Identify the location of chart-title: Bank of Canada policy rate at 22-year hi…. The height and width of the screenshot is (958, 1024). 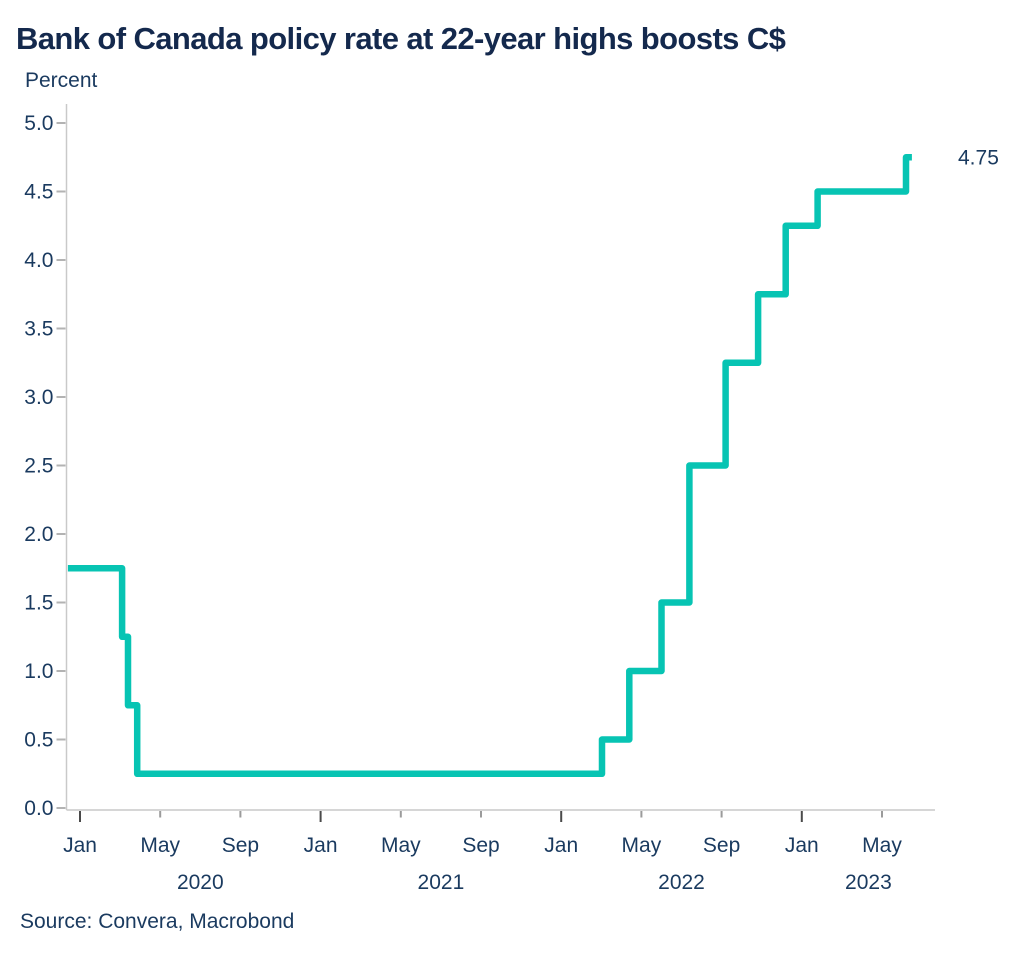
(401, 38).